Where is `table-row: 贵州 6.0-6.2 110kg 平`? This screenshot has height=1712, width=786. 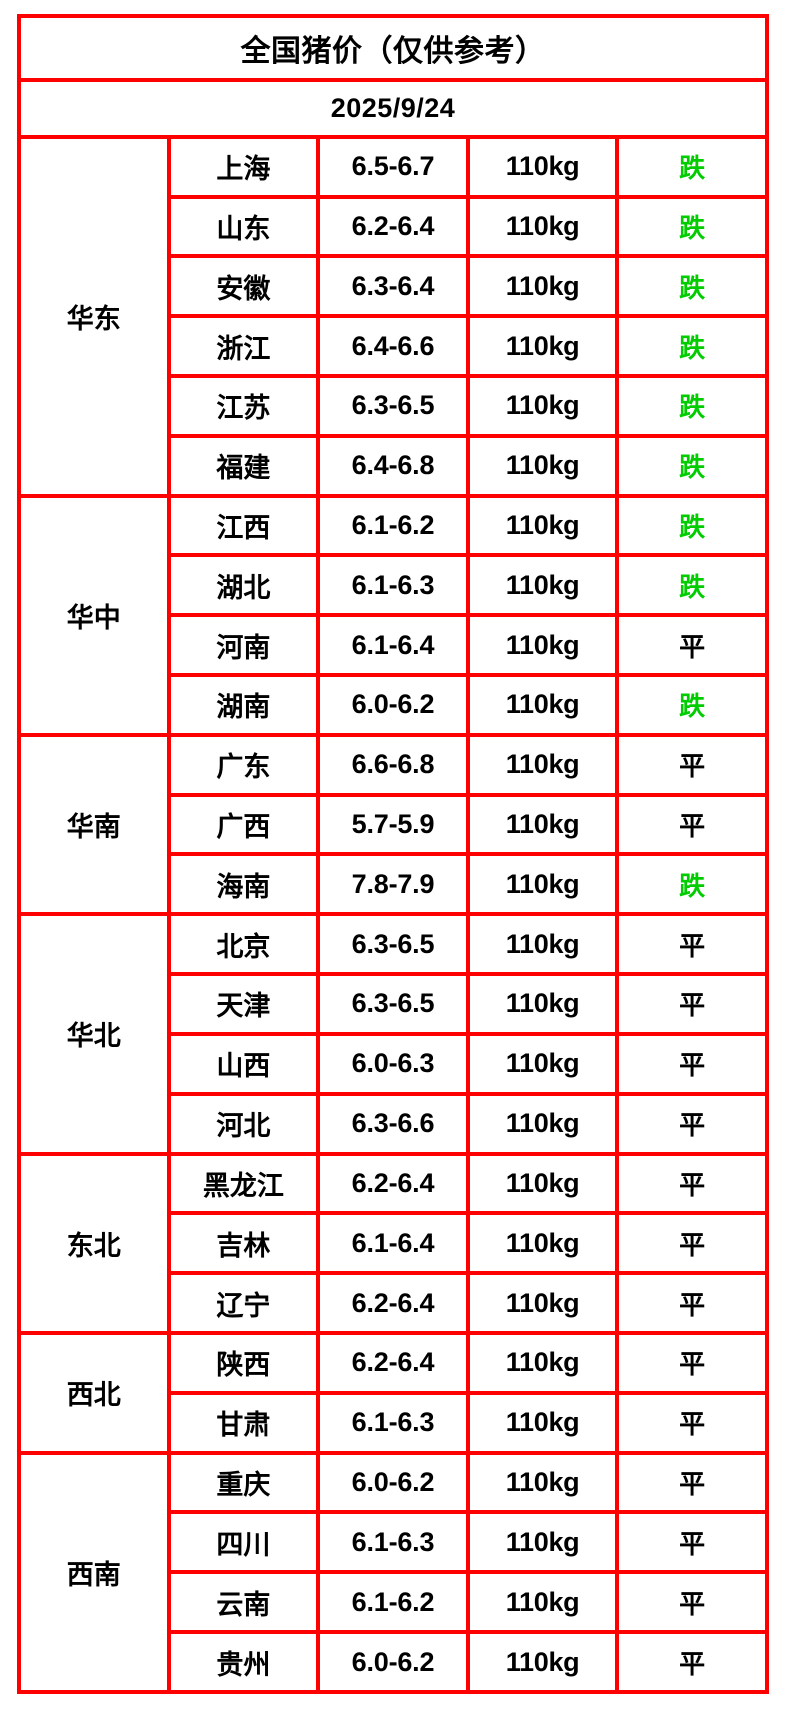 table-row: 贵州 6.0-6.2 110kg 平 is located at coordinates (394, 1662).